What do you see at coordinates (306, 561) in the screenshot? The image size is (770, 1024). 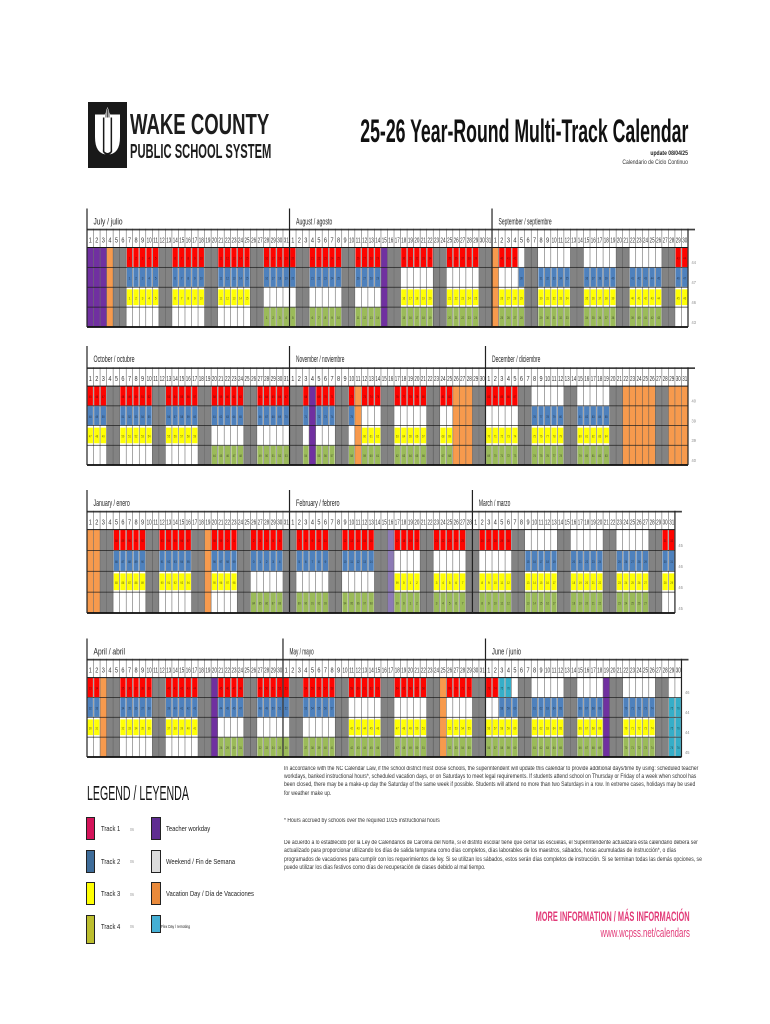 I see `svg-text: 6` at bounding box center [306, 561].